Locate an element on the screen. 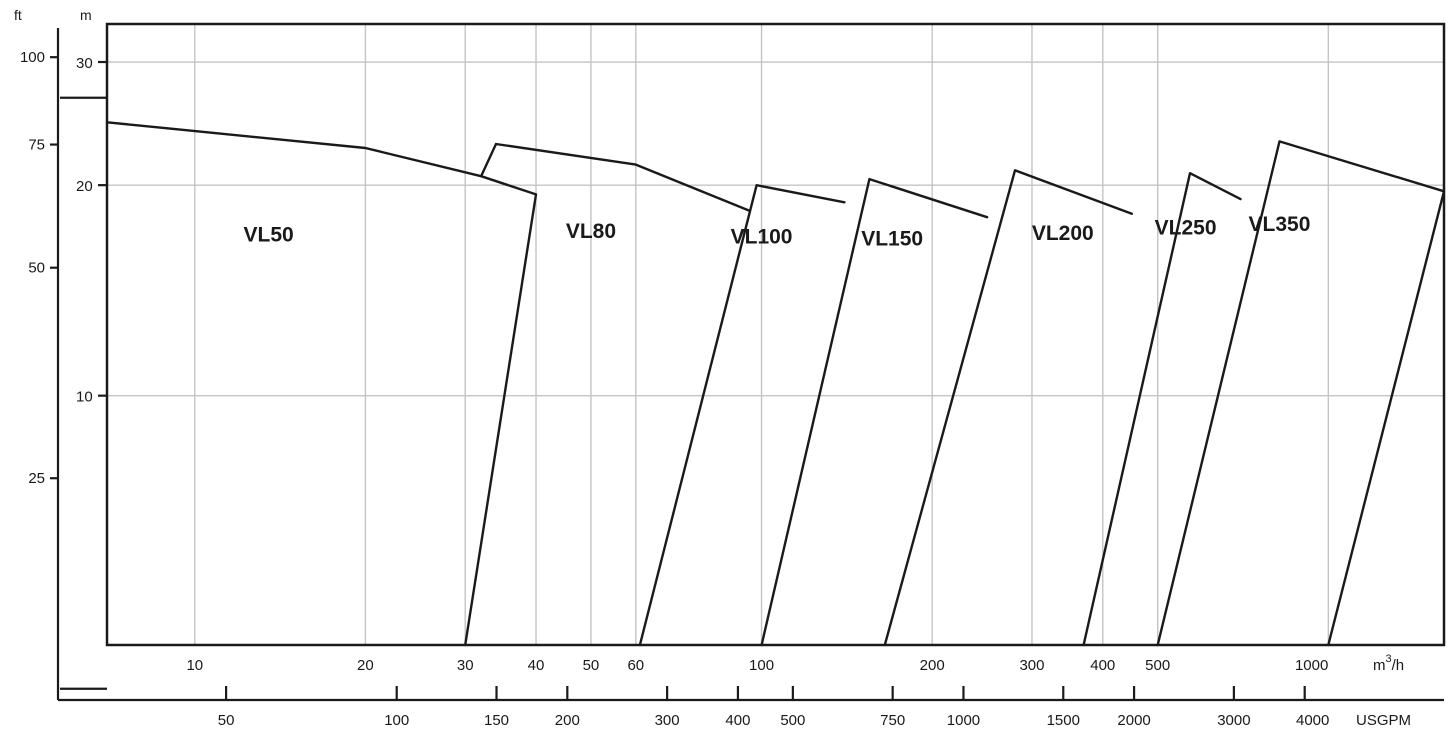  usgpm-tick-label-2000: 2000 is located at coordinates (1133, 720).